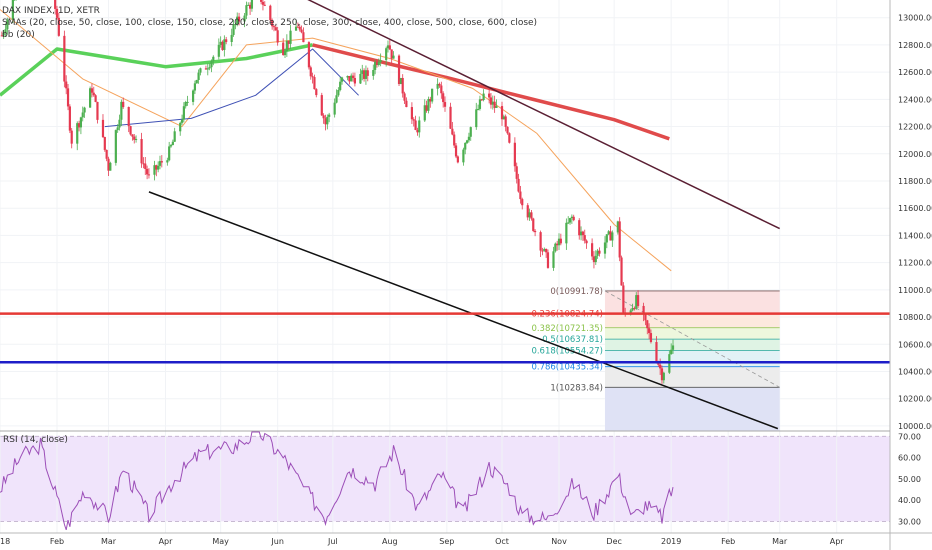 The width and height of the screenshot is (932, 550). What do you see at coordinates (502, 541) in the screenshot?
I see `time-tick-label: Oct` at bounding box center [502, 541].